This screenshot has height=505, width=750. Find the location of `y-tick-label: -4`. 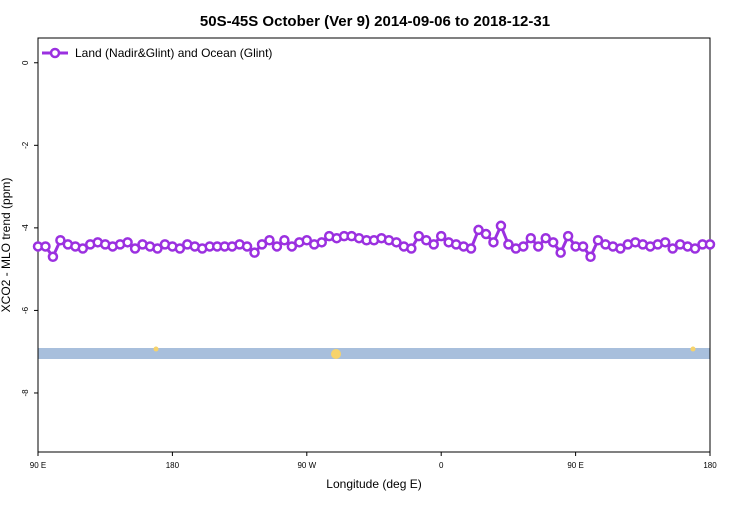

y-tick-label: -4 is located at coordinates (25, 228).